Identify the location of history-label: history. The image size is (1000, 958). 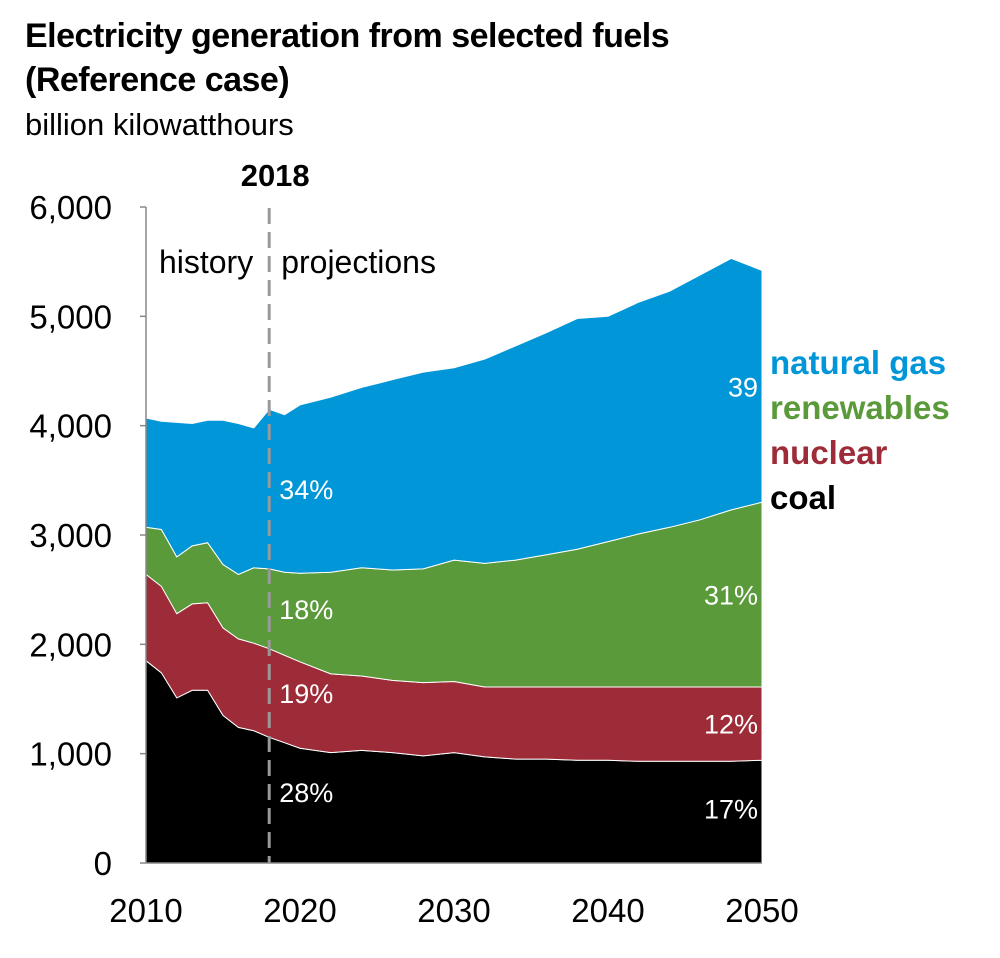
(206, 262).